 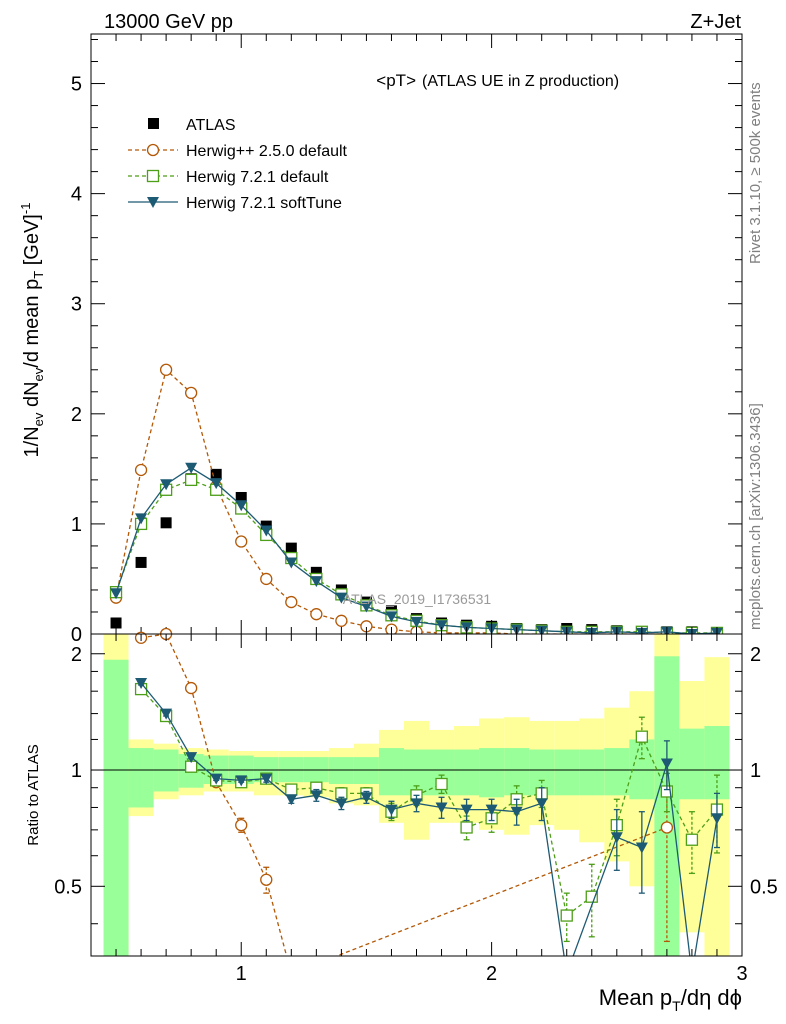 What do you see at coordinates (153, 123) in the screenshot?
I see `legend-marker-atlas` at bounding box center [153, 123].